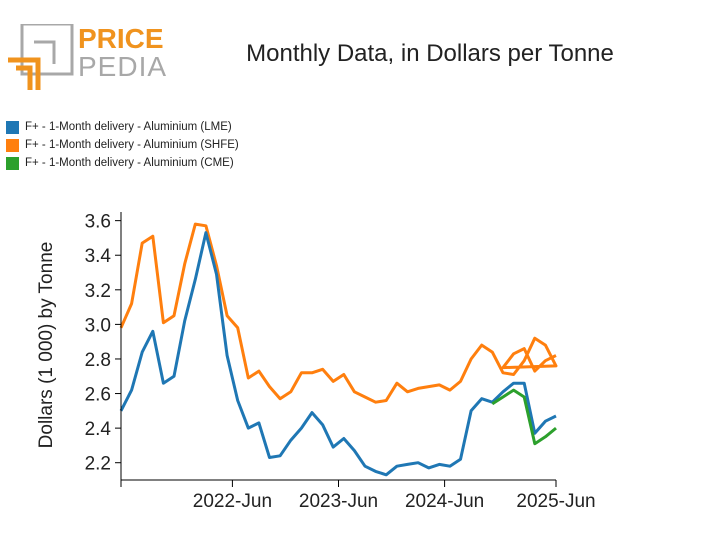 The image size is (712, 555). I want to click on logo-orange-bracket-outer, so click(24, 73).